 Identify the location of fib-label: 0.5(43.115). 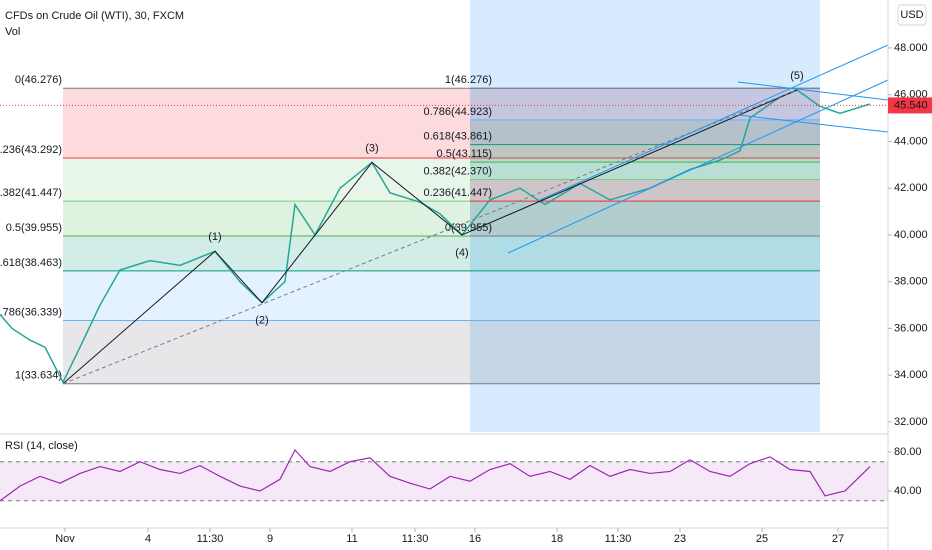
(464, 154).